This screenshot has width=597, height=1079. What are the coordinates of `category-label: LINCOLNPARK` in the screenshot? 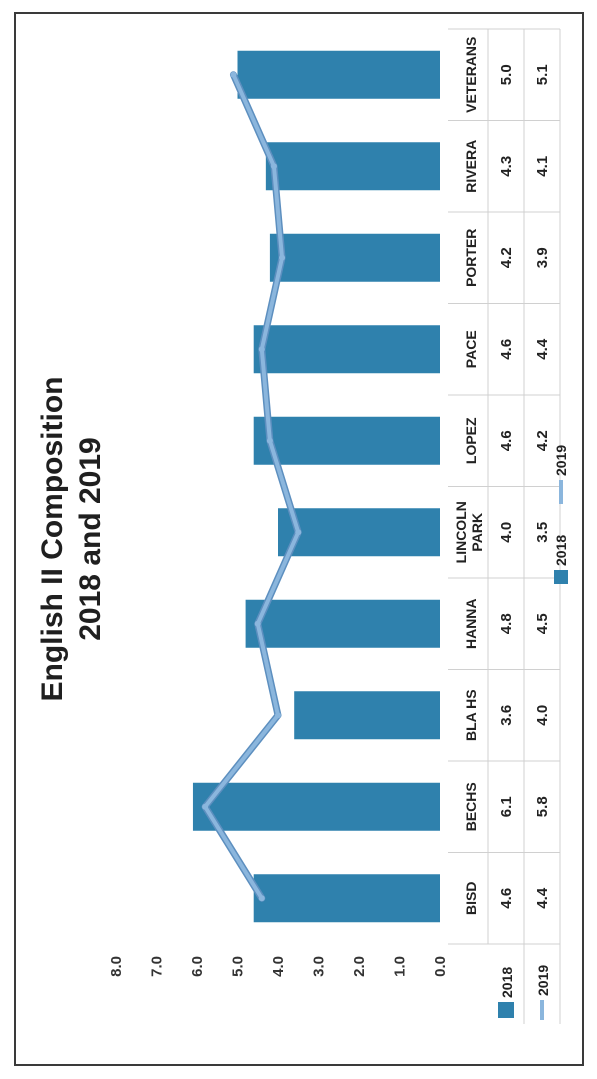 It's located at (469, 532).